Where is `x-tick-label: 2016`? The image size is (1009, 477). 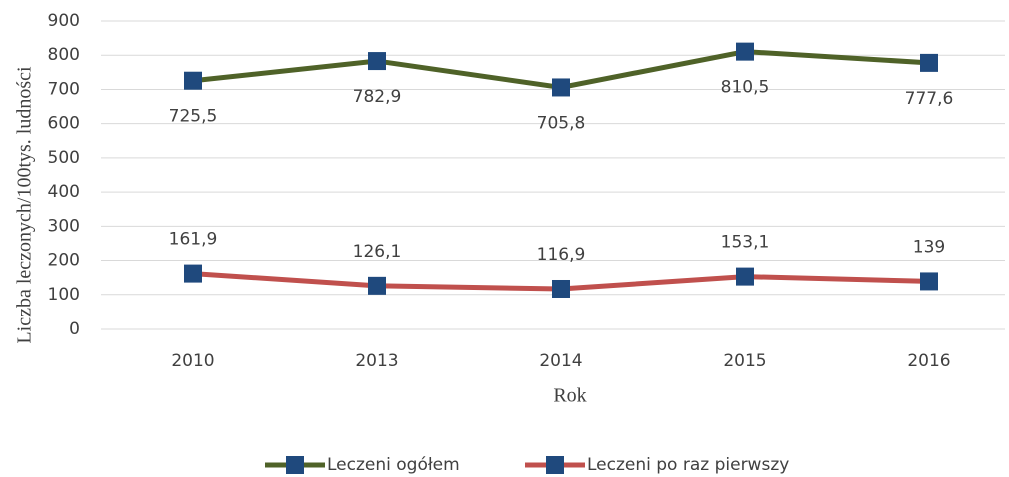
x-tick-label: 2016 is located at coordinates (928, 361).